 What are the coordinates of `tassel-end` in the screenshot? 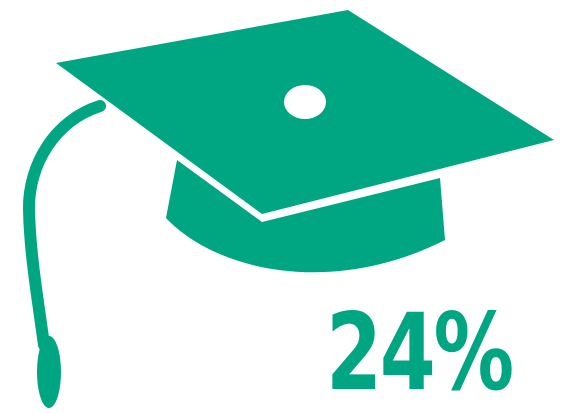 It's located at (49, 372).